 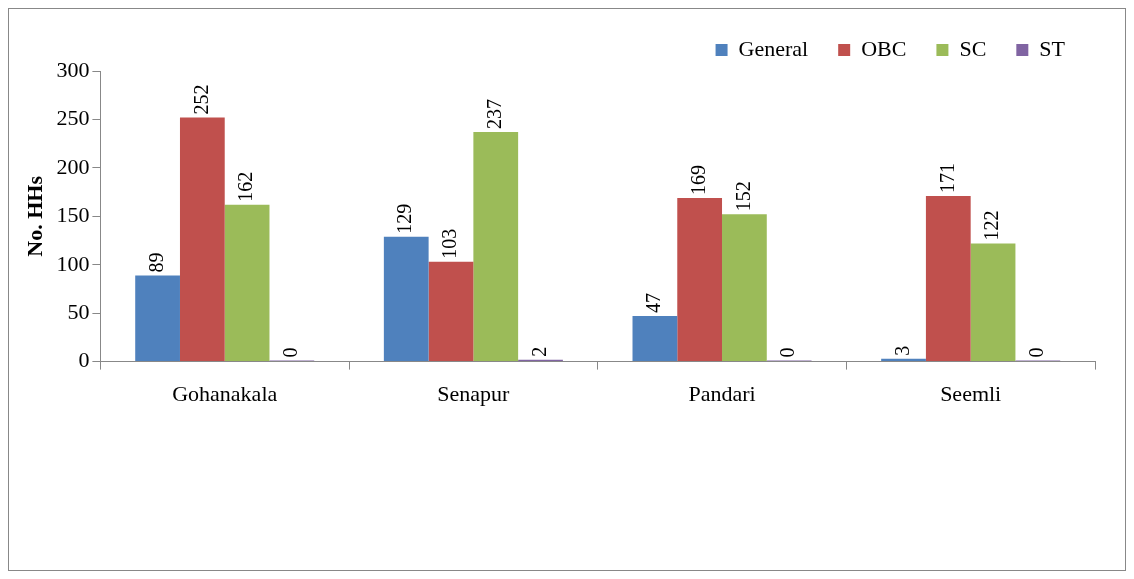 What do you see at coordinates (245, 186) in the screenshot?
I see `data-label: 162` at bounding box center [245, 186].